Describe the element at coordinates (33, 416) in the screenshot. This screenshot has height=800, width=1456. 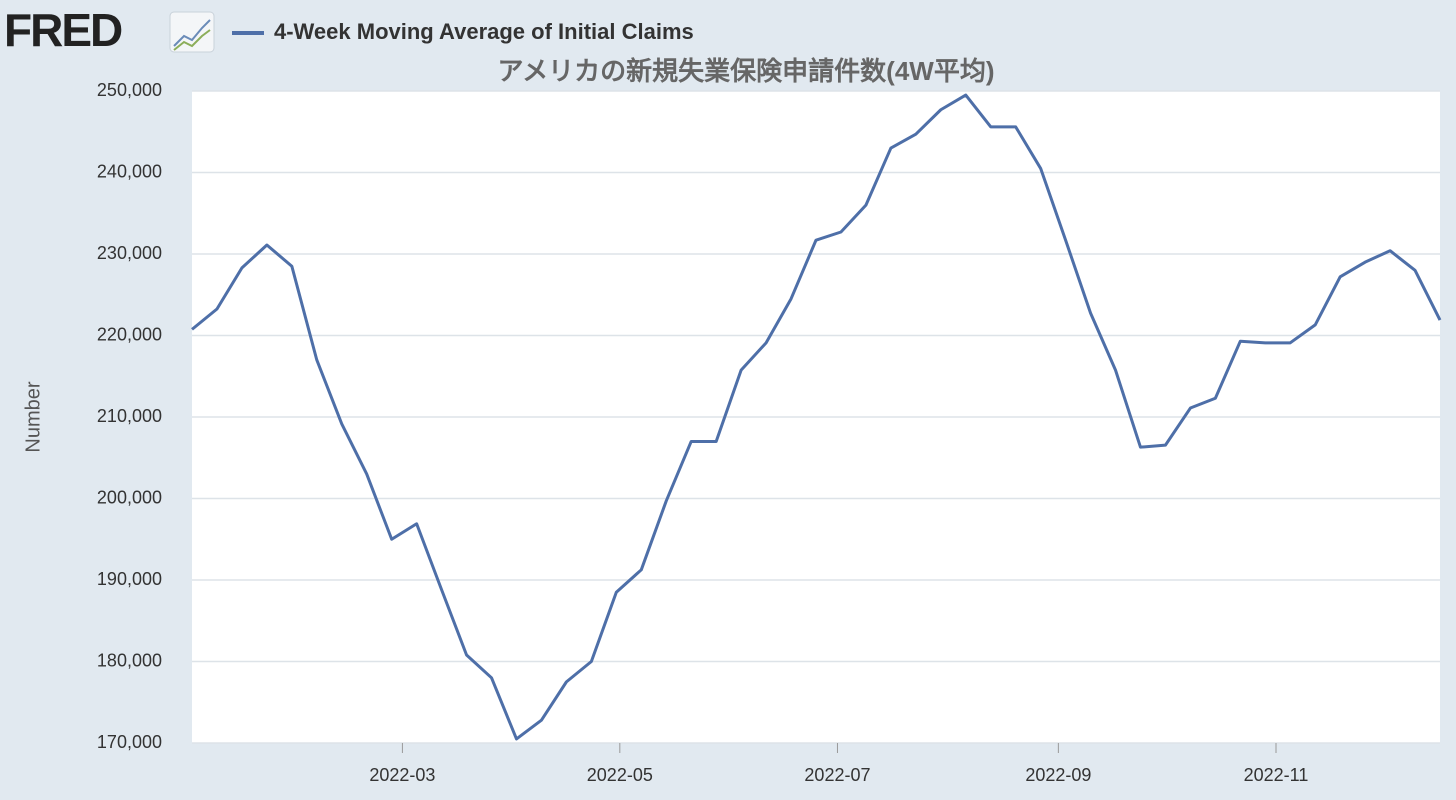
I see `y-axis-label: Number` at that location.